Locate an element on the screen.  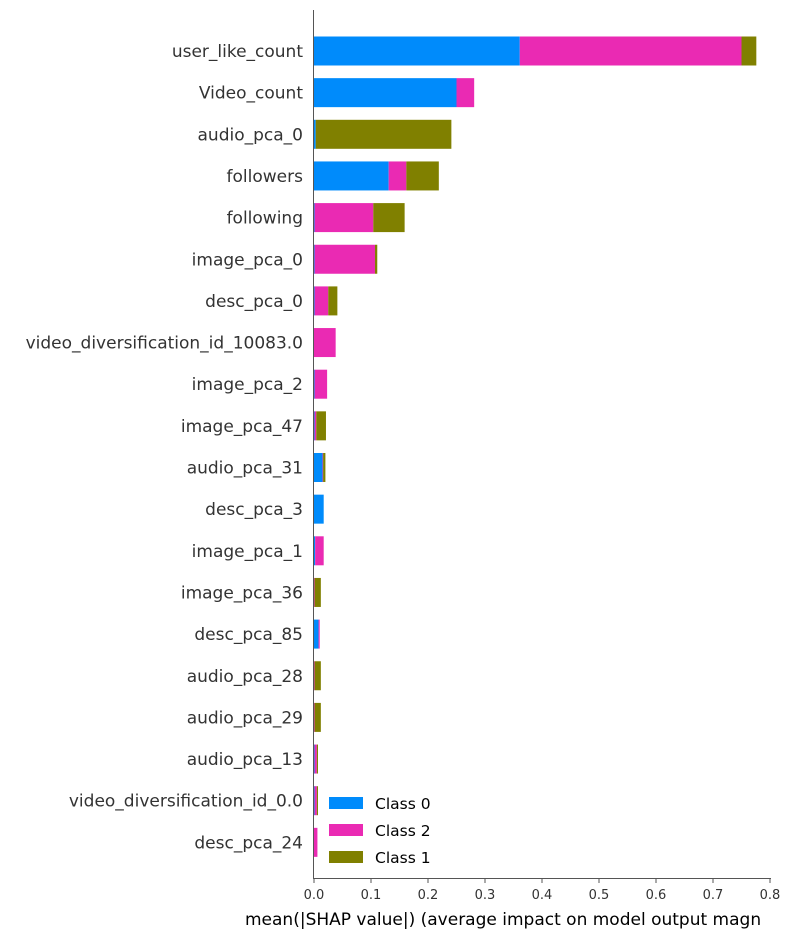
feature-label-user-like-count: user_like_count is located at coordinates (238, 52).